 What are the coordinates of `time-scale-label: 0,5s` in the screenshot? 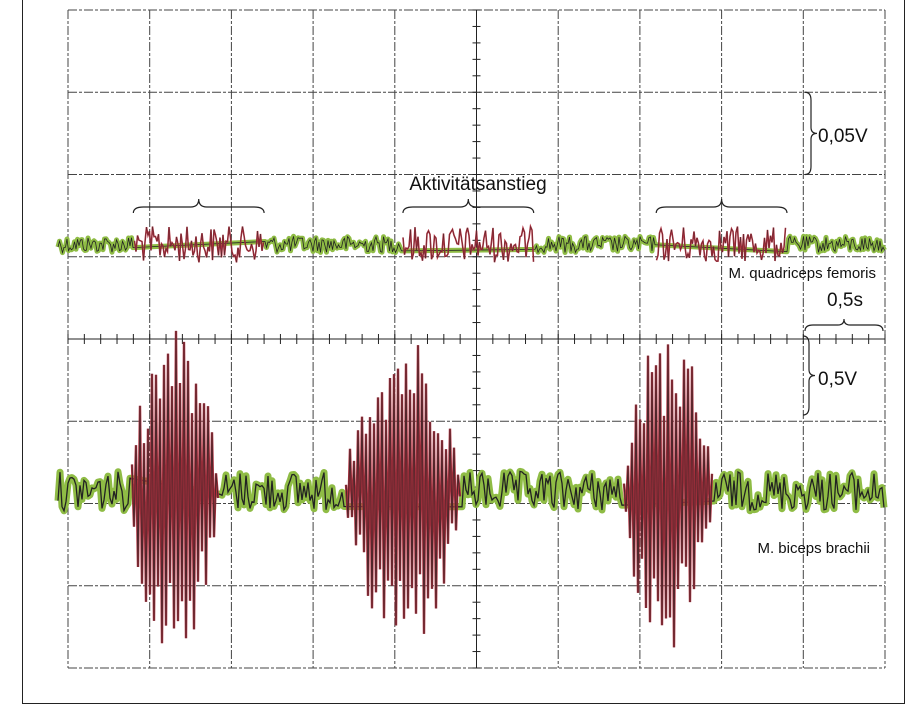 It's located at (845, 300).